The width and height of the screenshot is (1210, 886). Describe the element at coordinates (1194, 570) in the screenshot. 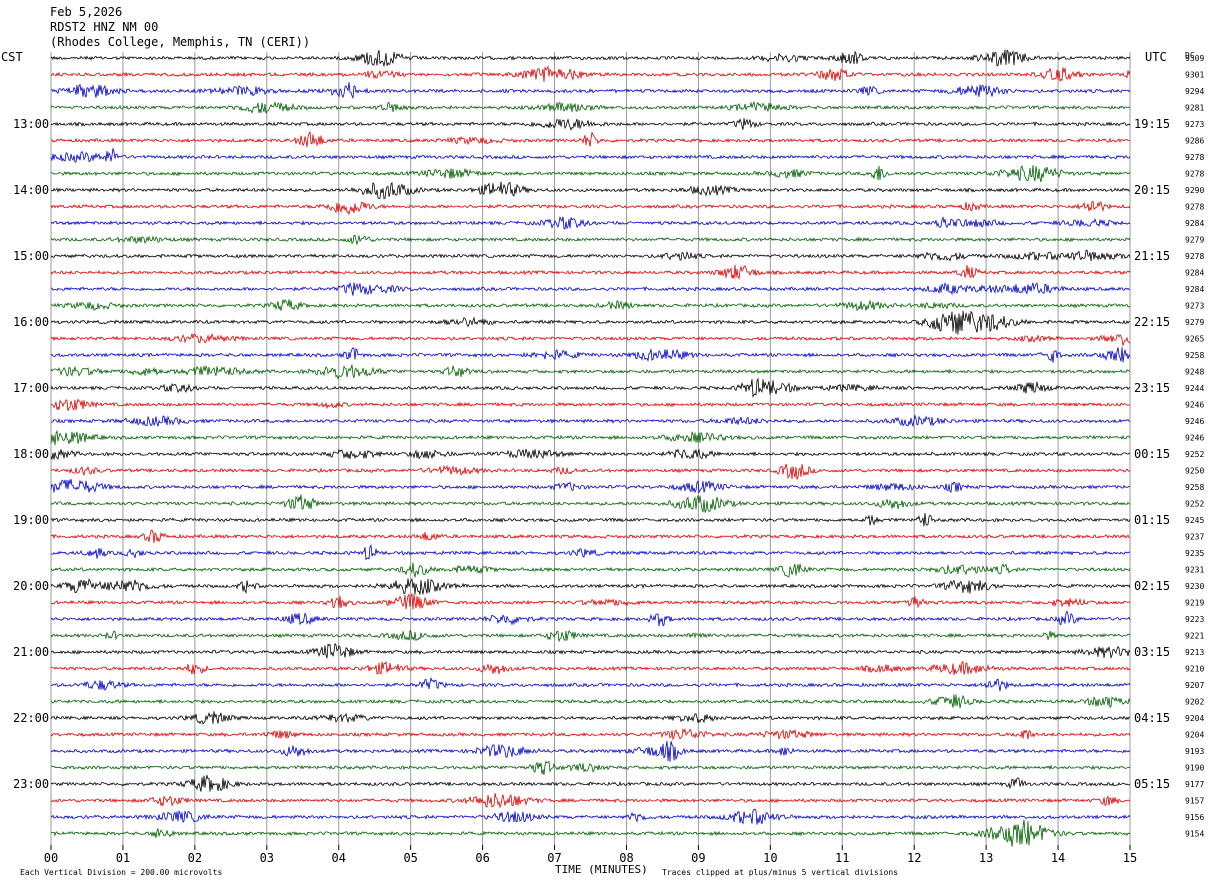

I see `dc-offset-label: 9231` at that location.